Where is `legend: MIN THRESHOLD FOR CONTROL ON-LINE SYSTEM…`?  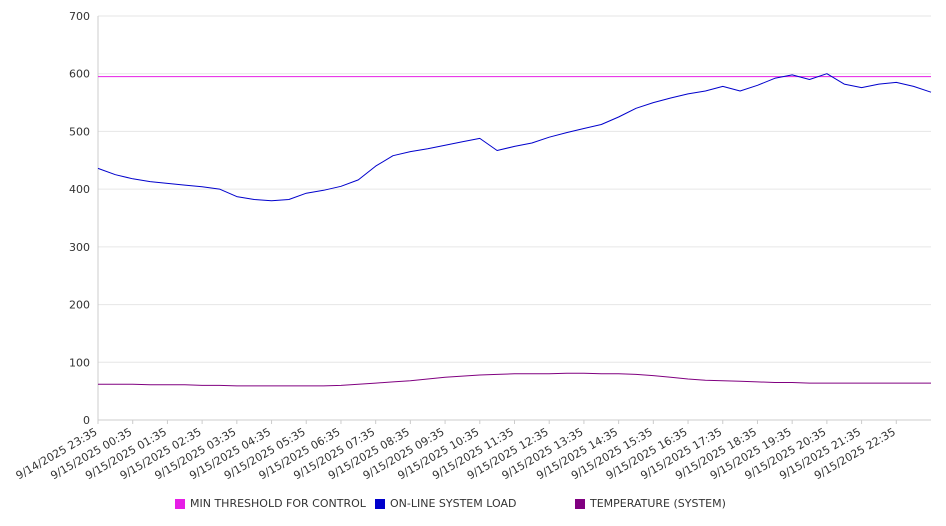 legend: MIN THRESHOLD FOR CONTROL ON-LINE SYSTEM… is located at coordinates (555, 506).